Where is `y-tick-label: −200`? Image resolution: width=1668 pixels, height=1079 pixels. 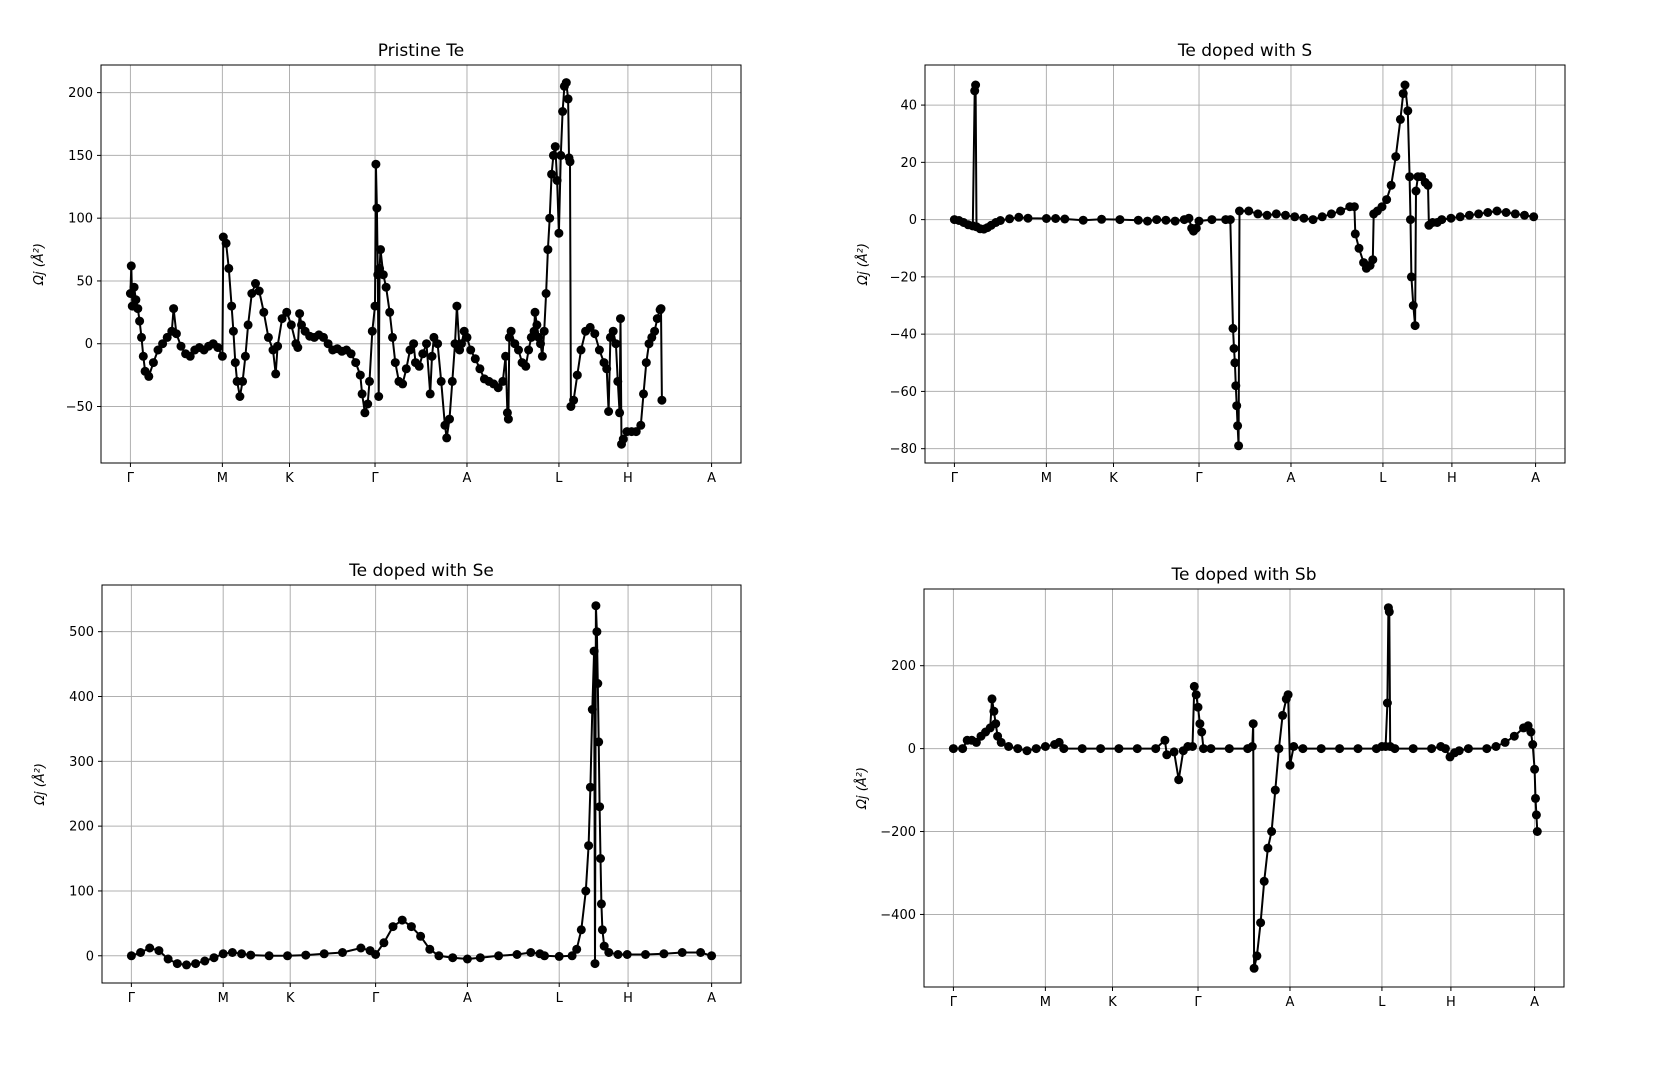
y-tick-label: −200 is located at coordinates (898, 832).